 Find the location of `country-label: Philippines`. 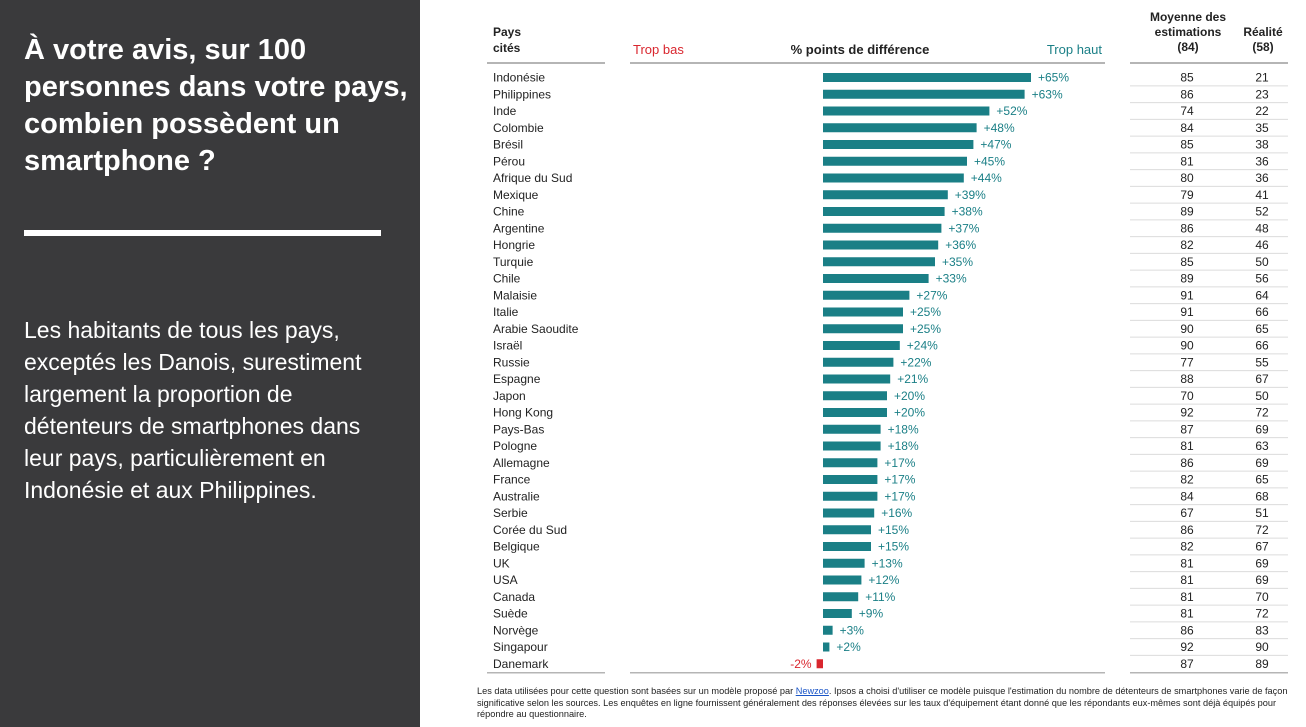

country-label: Philippines is located at coordinates (522, 94).